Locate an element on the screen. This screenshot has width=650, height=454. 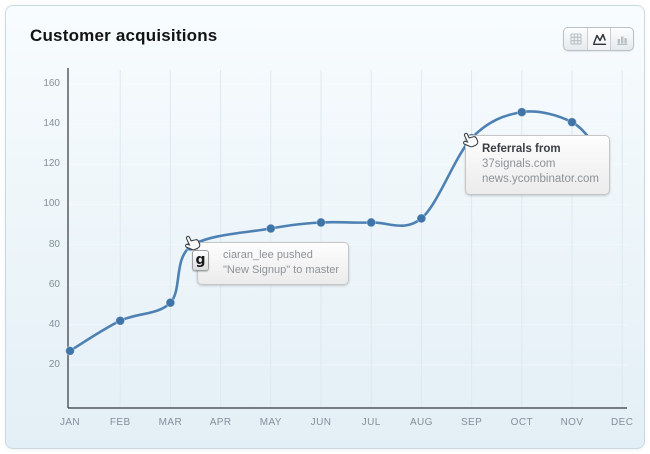
bar-chart-button is located at coordinates (621, 39).